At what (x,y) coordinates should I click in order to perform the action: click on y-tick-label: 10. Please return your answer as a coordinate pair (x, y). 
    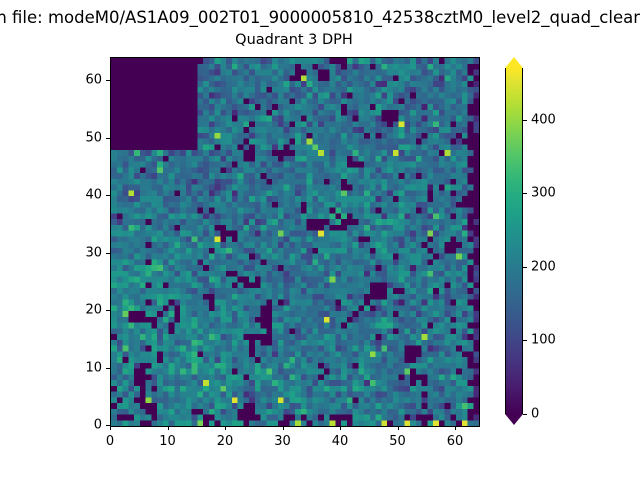
    Looking at the image, I should click on (93, 367).